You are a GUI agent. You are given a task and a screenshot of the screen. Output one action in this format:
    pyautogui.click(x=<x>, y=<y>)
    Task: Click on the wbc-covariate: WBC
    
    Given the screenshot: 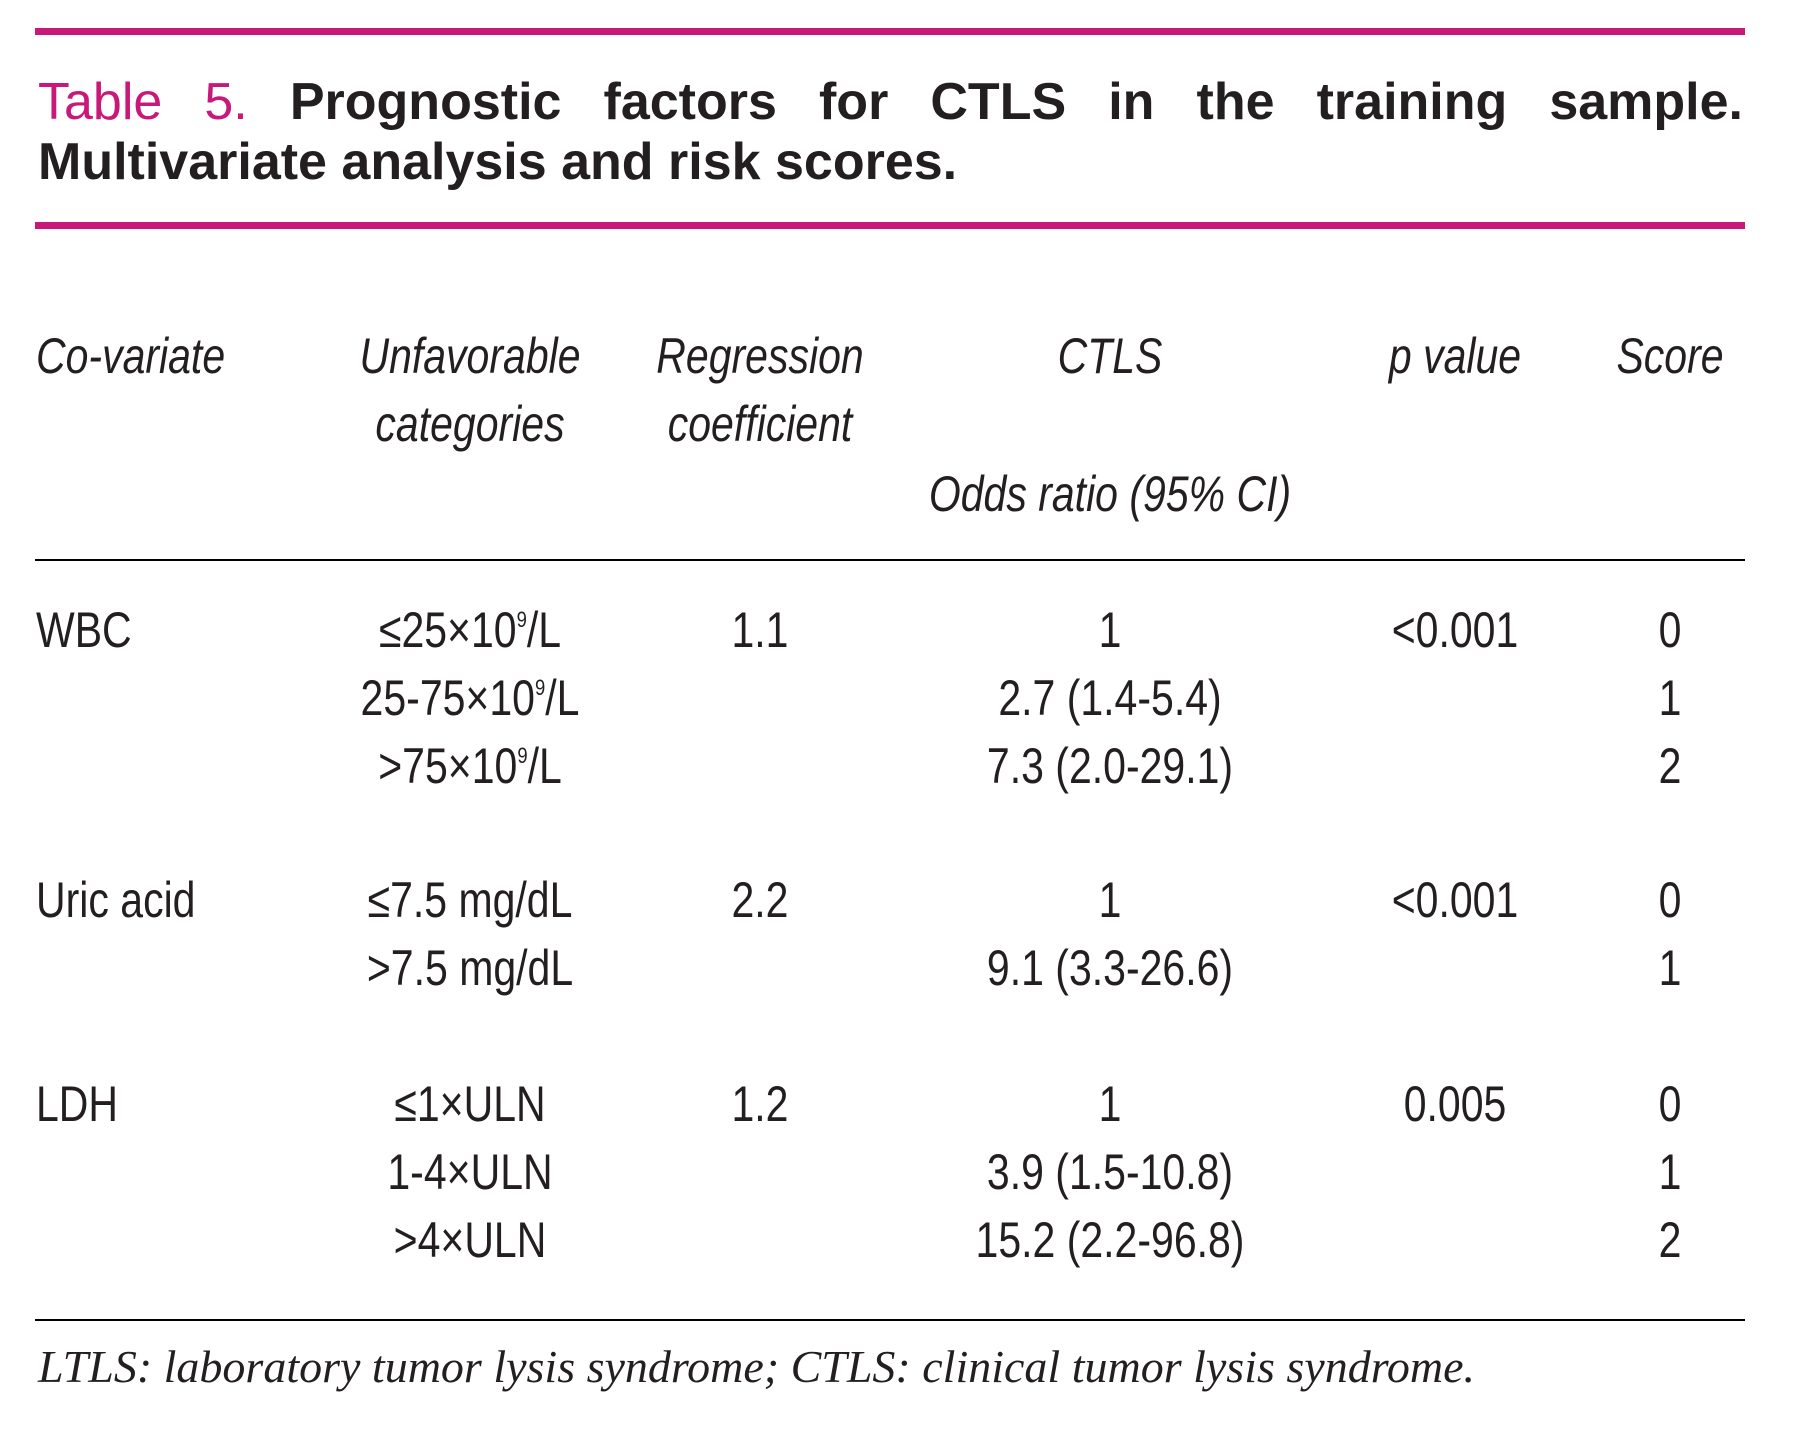 What is the action you would take?
    pyautogui.click(x=84, y=630)
    